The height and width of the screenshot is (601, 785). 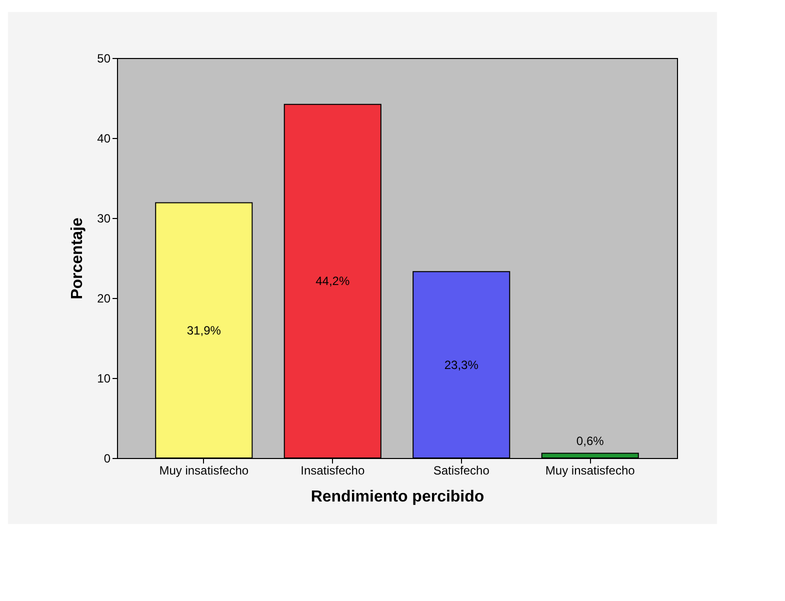 I want to click on y-tick-label: 30, so click(x=104, y=219).